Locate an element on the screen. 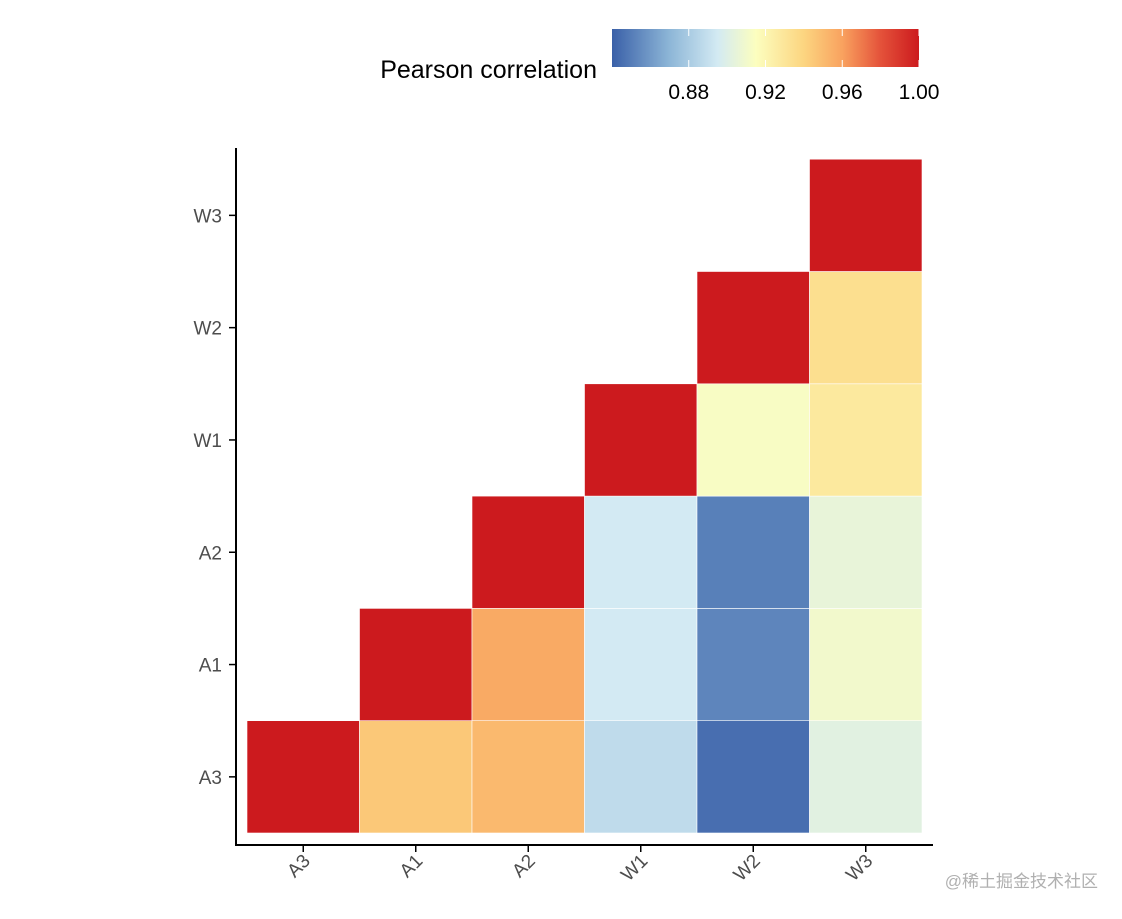 The height and width of the screenshot is (919, 1122). y-tick-label: W3 is located at coordinates (208, 216).